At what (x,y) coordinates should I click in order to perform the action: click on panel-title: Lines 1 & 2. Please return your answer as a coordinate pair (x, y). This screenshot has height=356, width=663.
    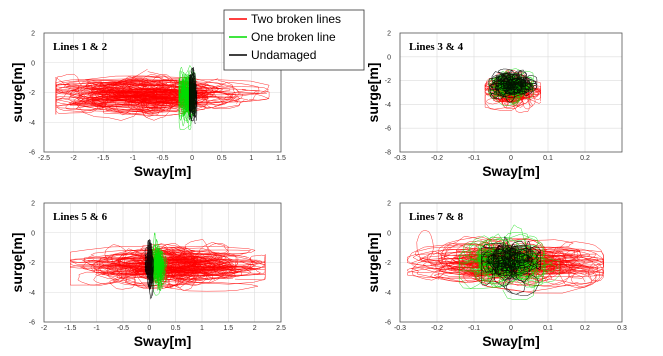
    Looking at the image, I should click on (80, 47).